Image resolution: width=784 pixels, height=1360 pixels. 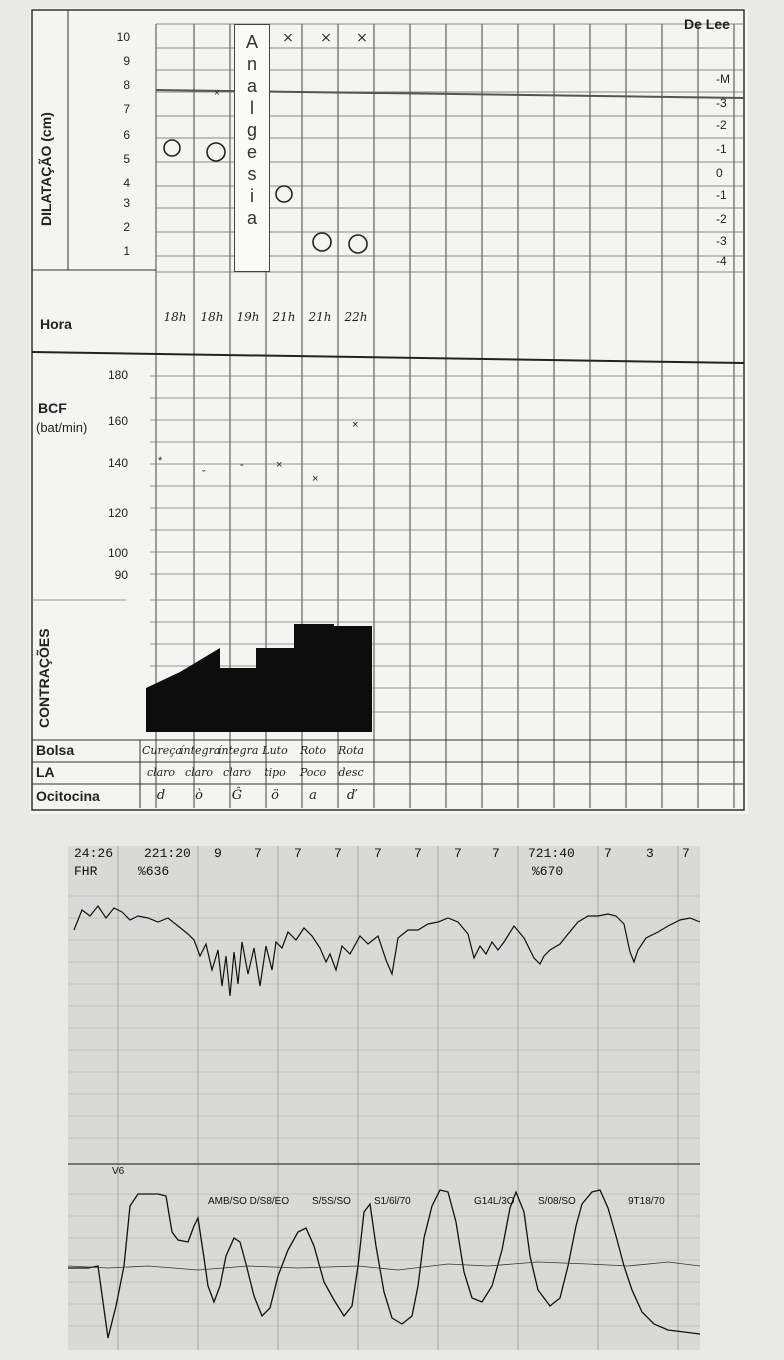 I want to click on bolsa-cell: Rota, so click(x=351, y=750).